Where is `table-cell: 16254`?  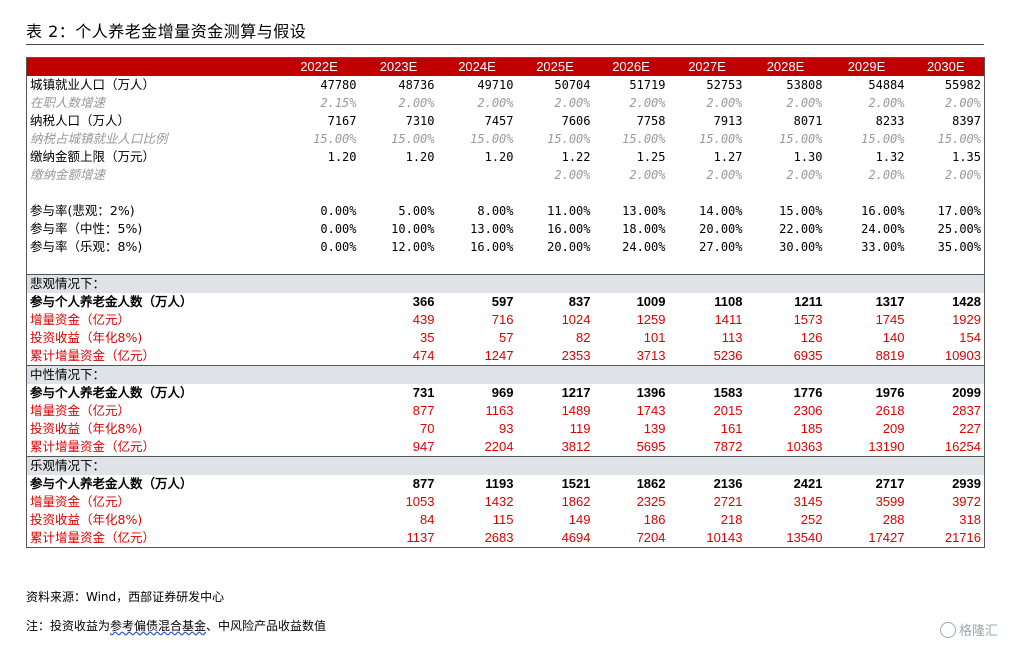 table-cell: 16254 is located at coordinates (962, 446).